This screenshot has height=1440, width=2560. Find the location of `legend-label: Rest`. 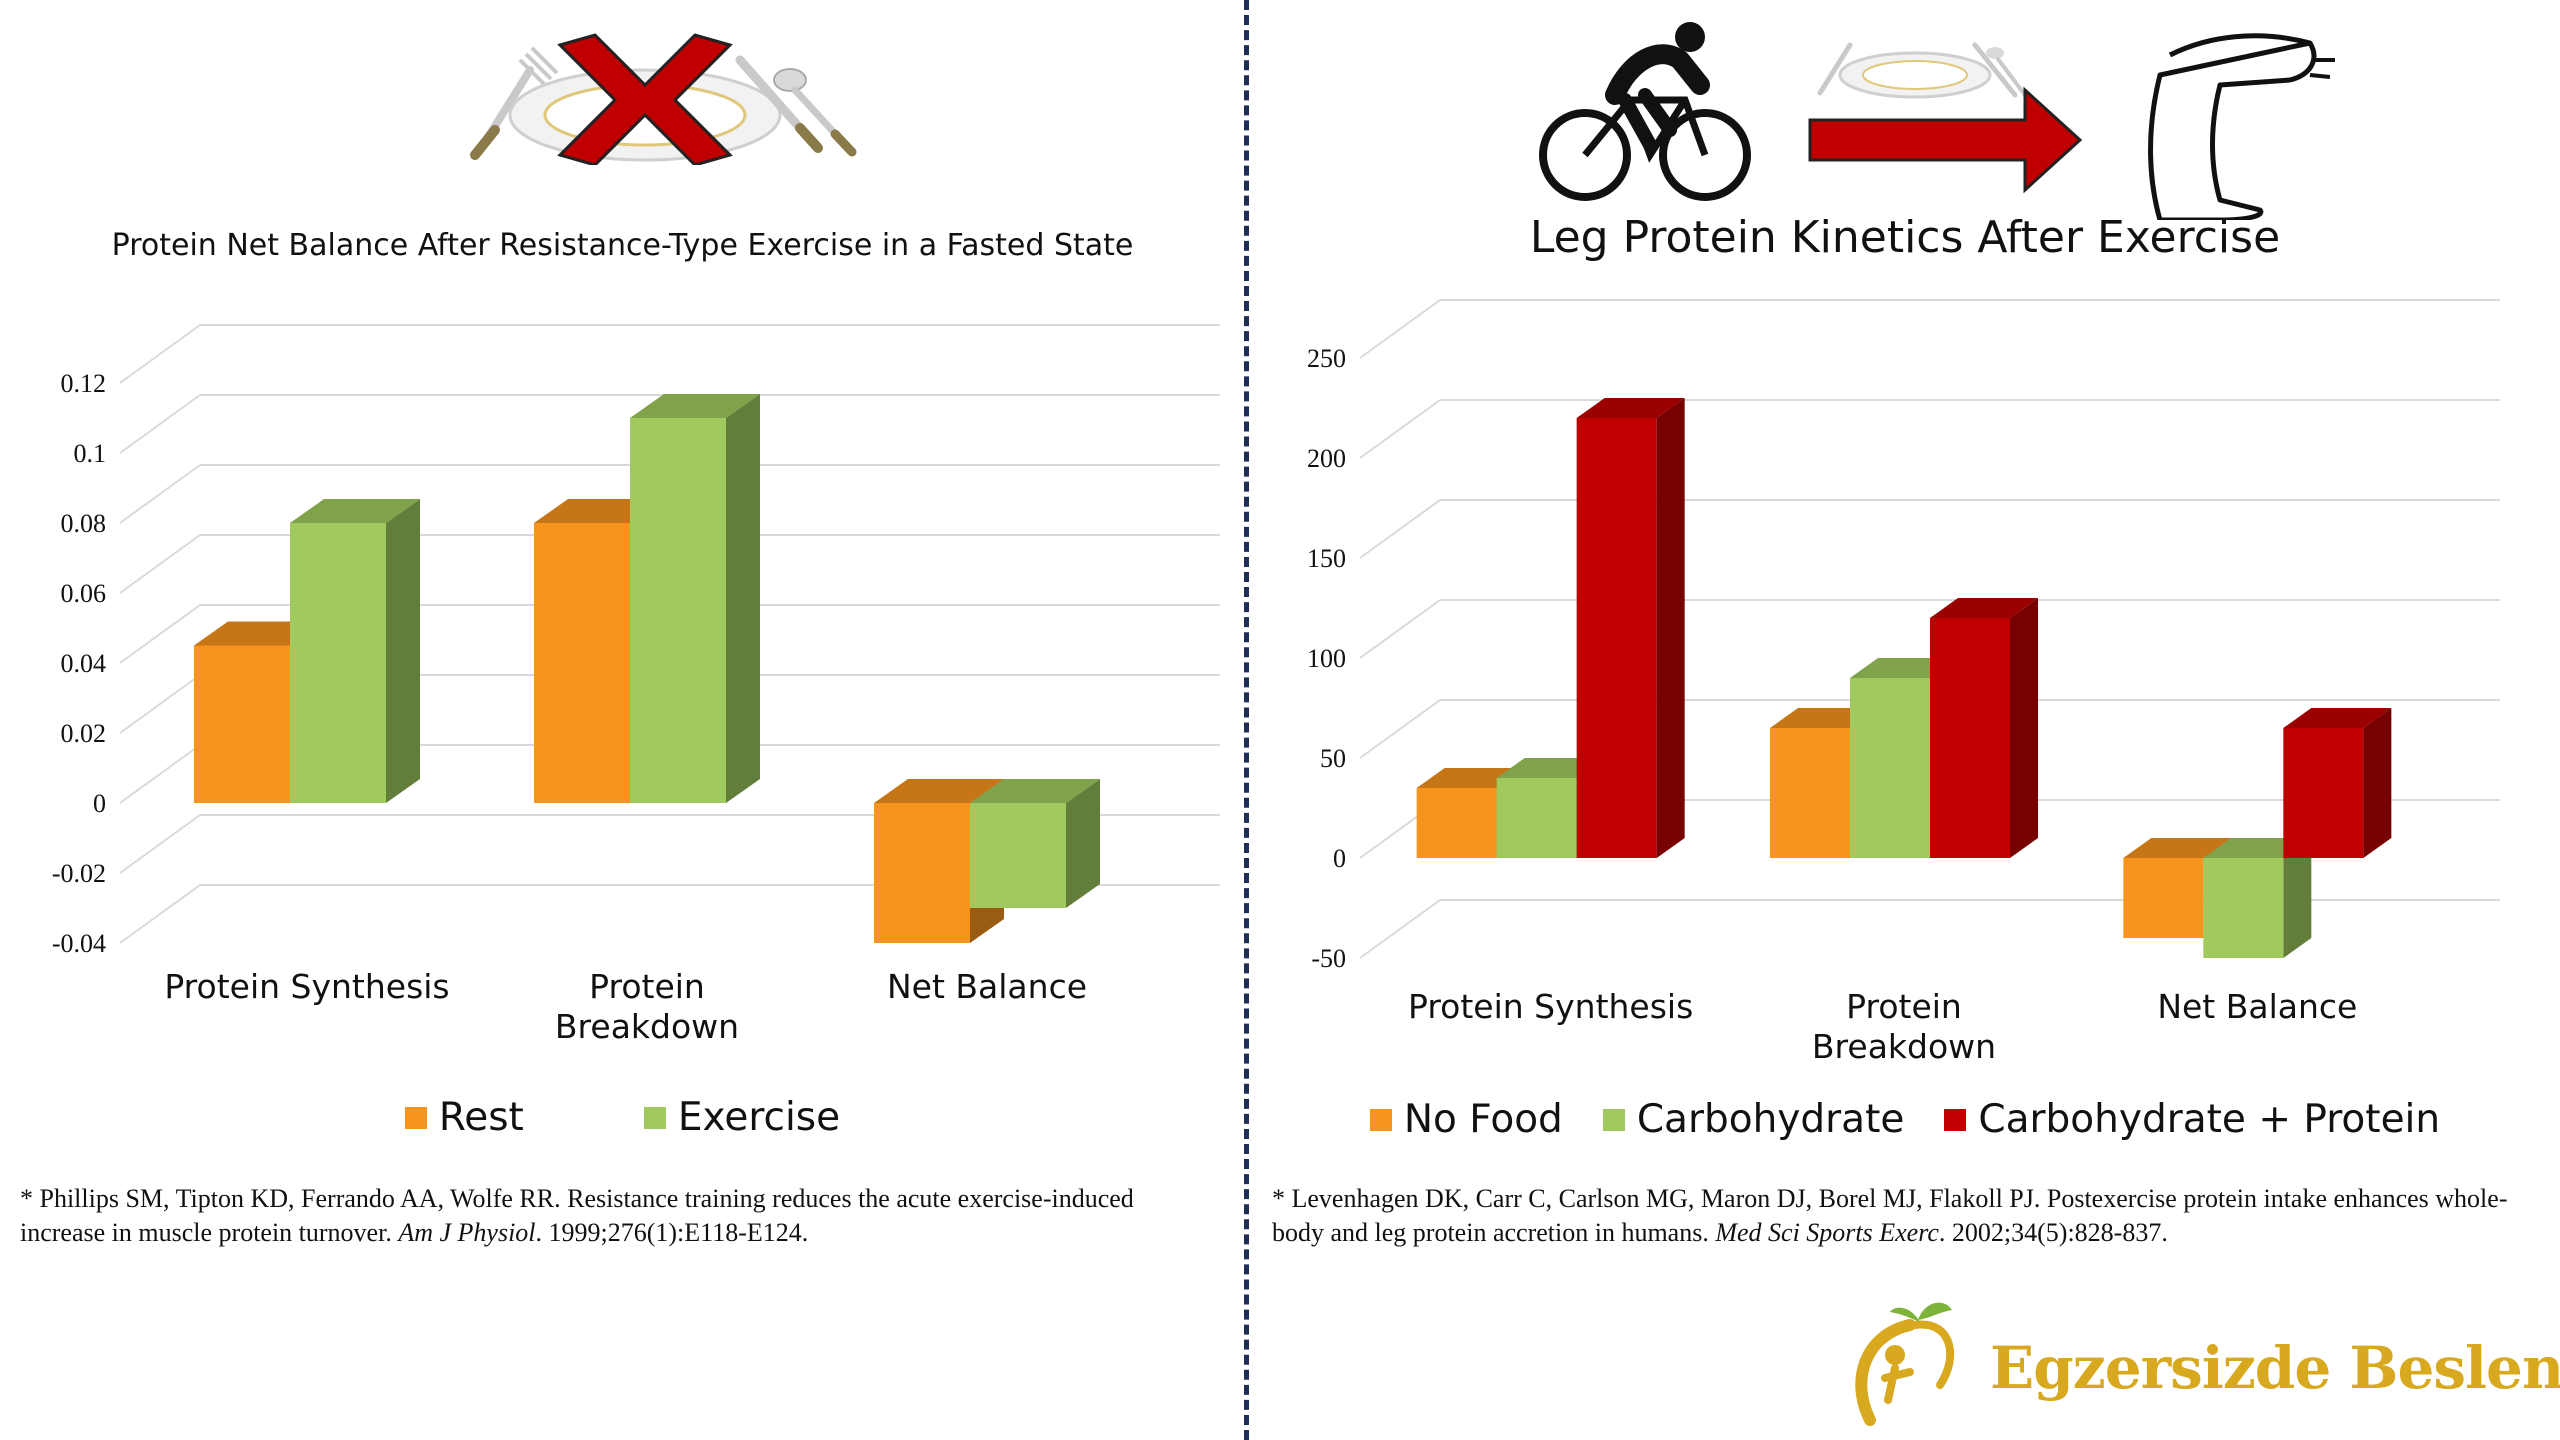

legend-label: Rest is located at coordinates (481, 1117).